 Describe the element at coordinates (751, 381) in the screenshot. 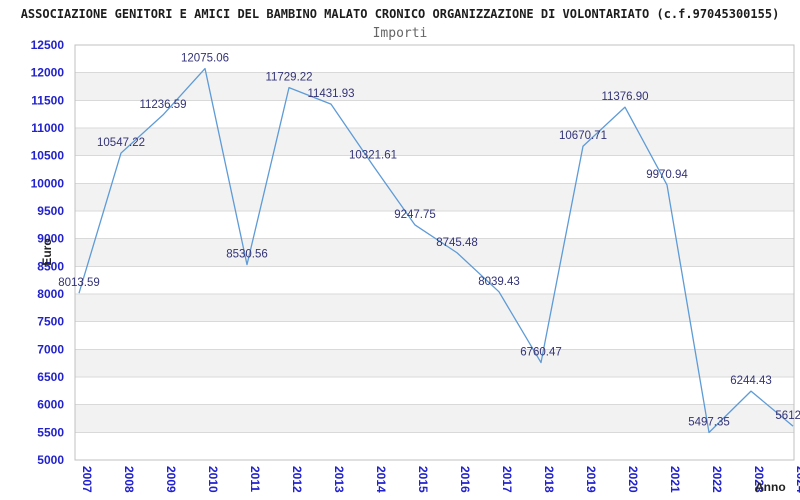

I see `data-point-label: 6244.43` at that location.